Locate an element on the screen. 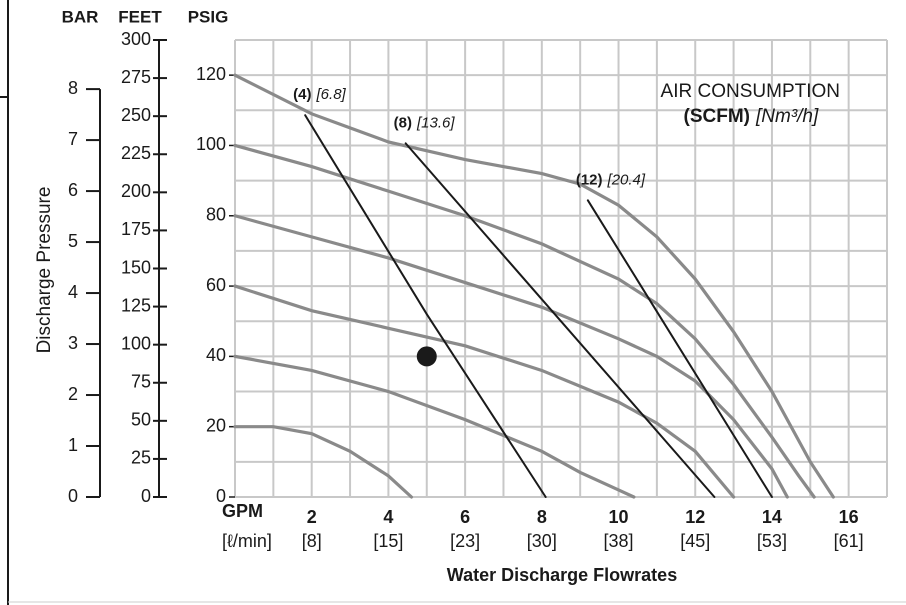 The image size is (906, 605). feet-tick-label: 0 is located at coordinates (146, 496).